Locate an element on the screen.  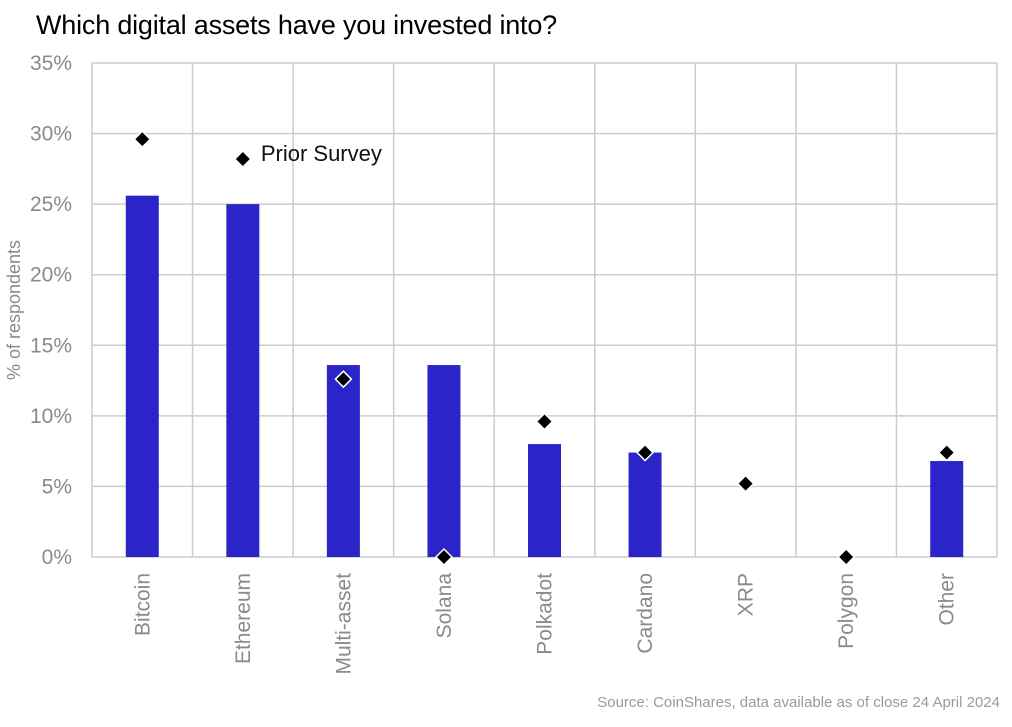
y-tick-label: 0% is located at coordinates (57, 557).